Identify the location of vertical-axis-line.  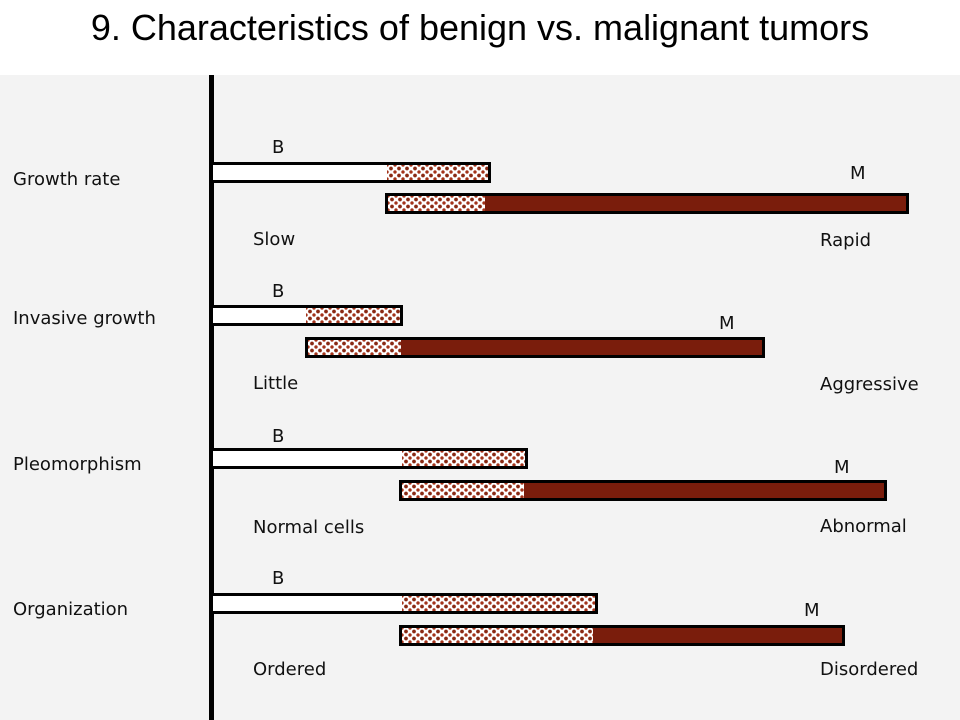
(211, 397).